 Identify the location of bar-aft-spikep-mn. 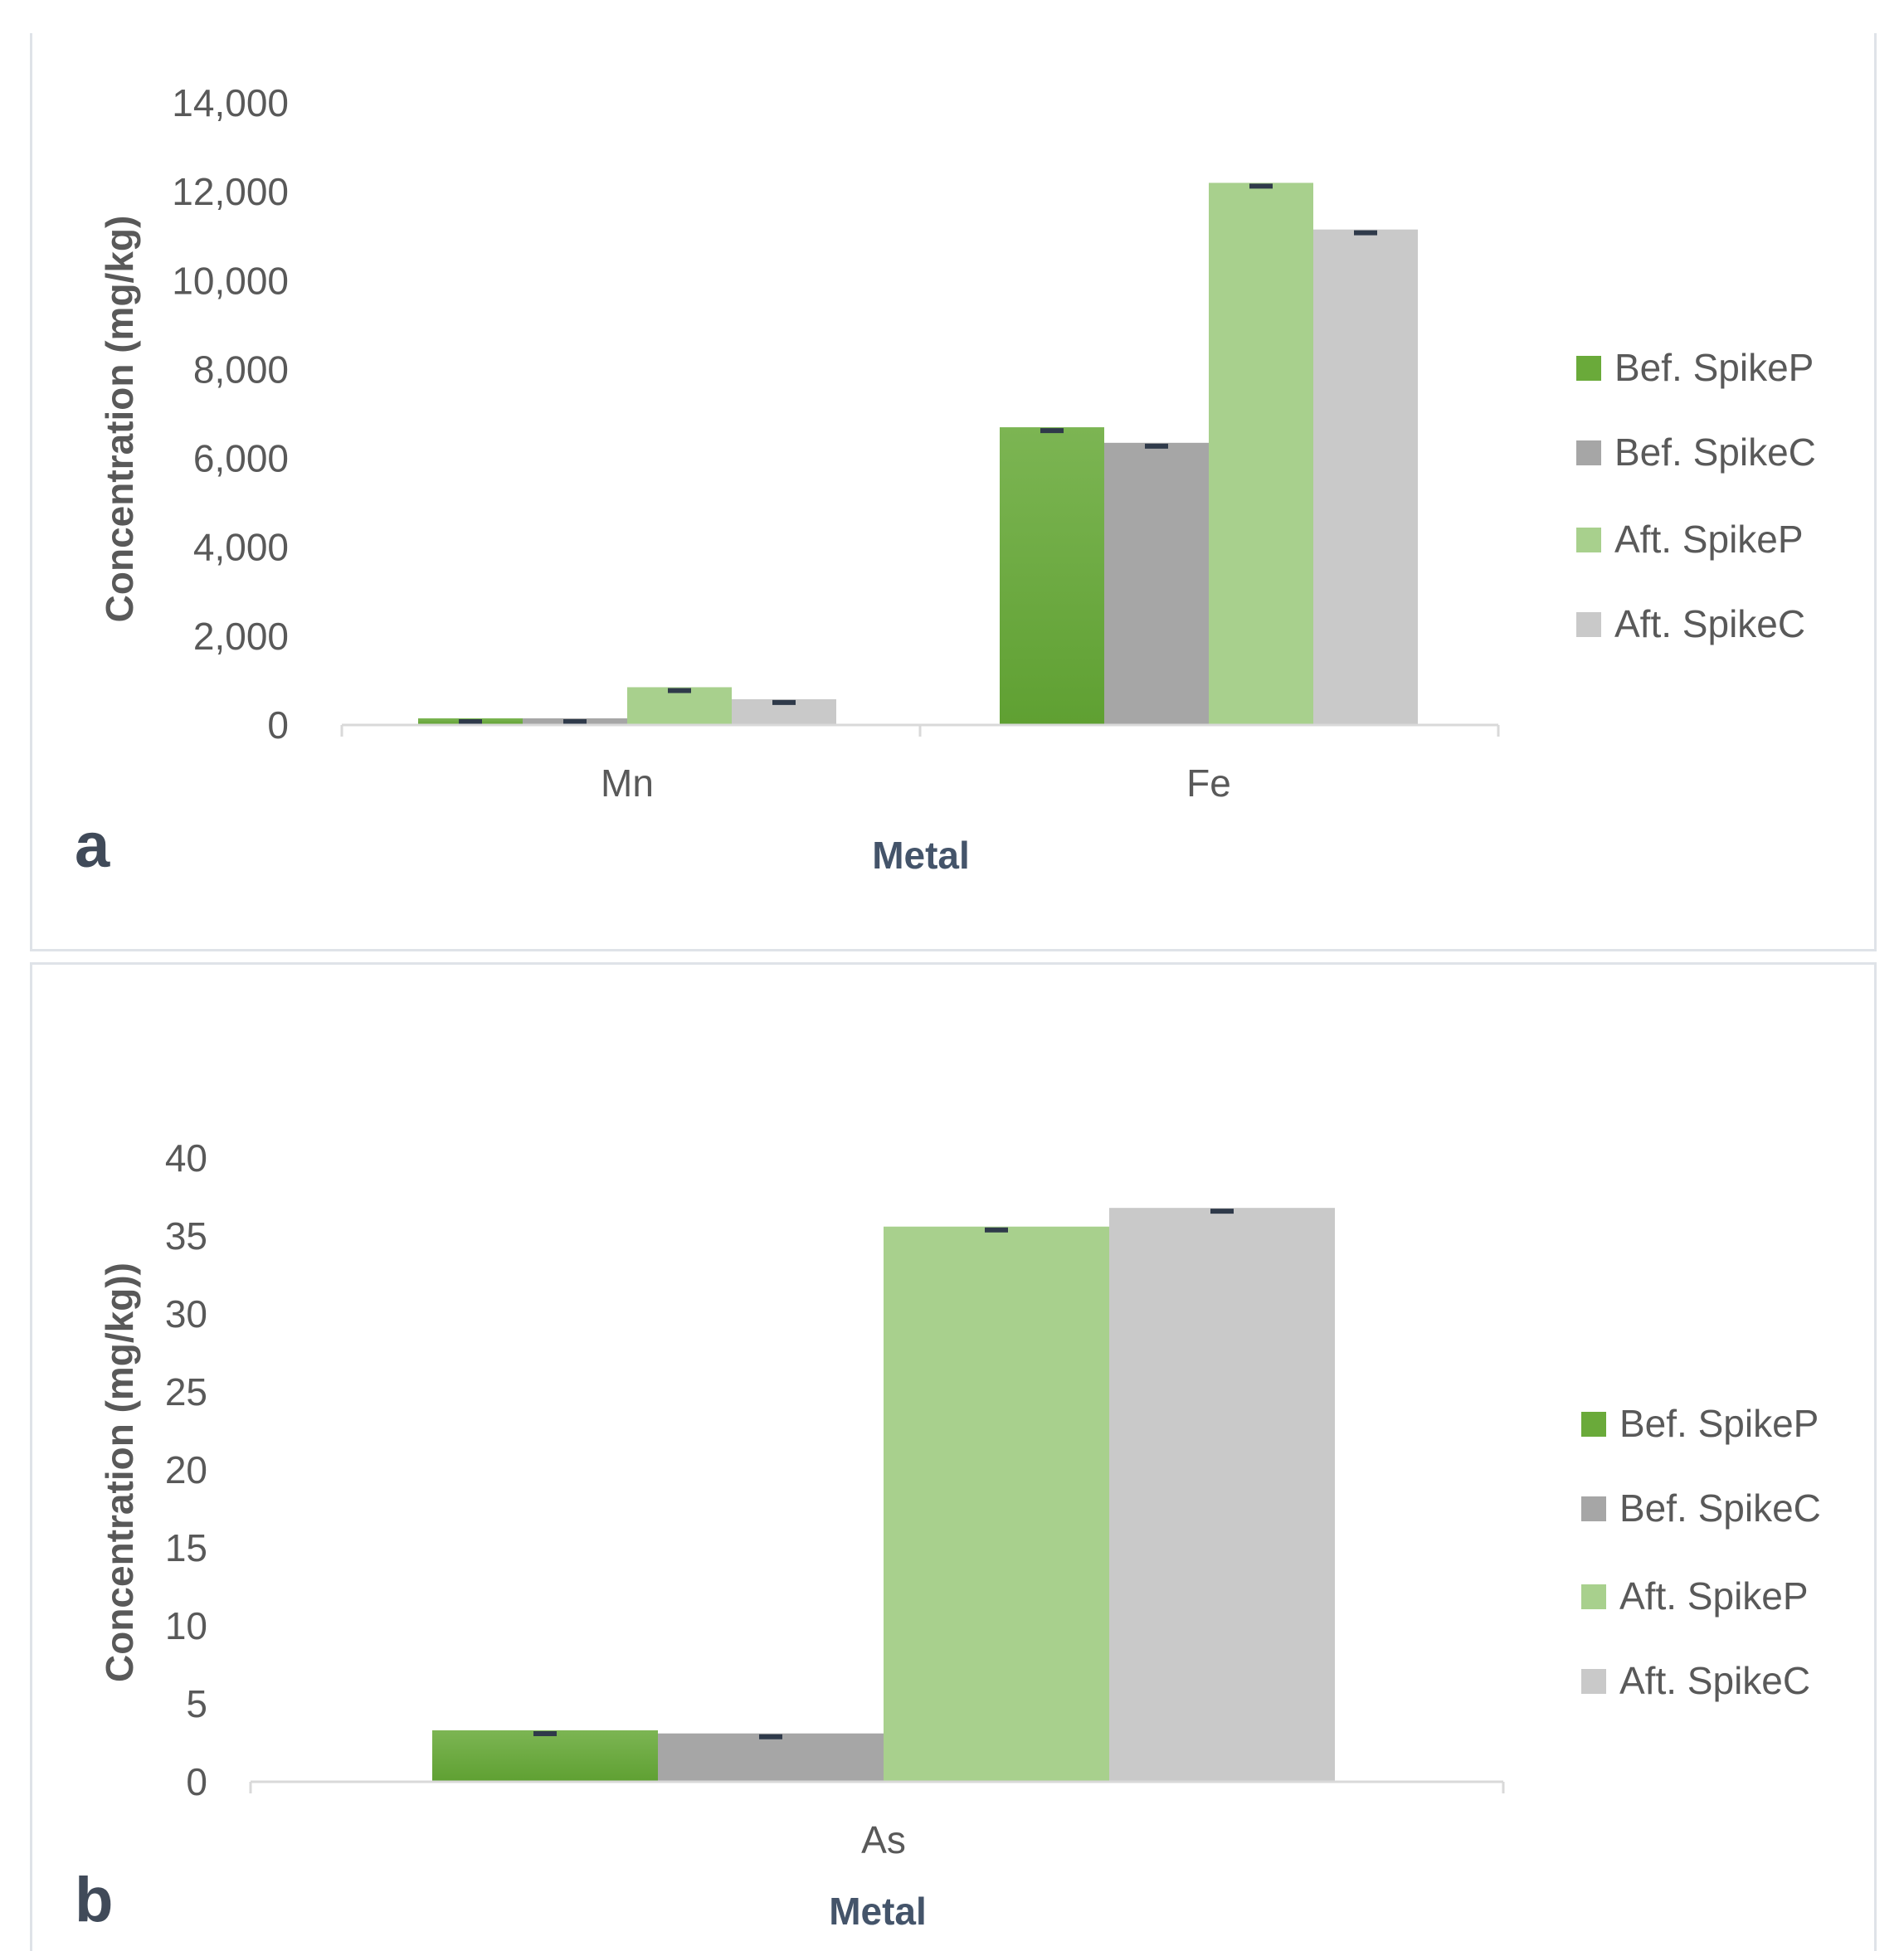
(679, 706).